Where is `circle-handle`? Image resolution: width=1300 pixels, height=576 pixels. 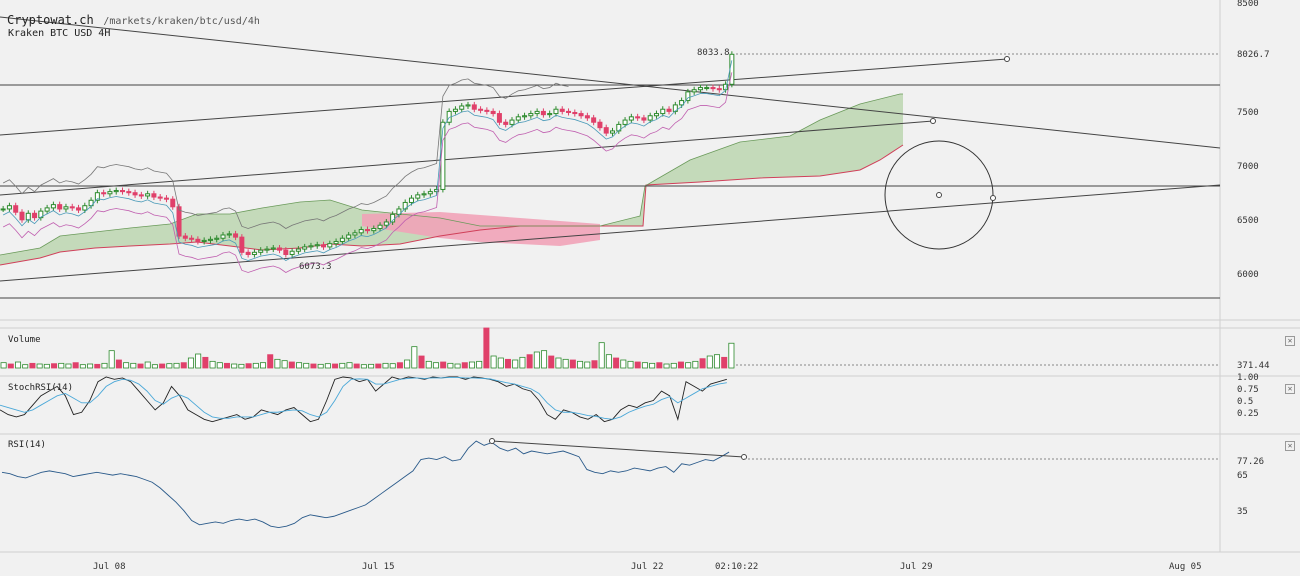 circle-handle is located at coordinates (939, 195).